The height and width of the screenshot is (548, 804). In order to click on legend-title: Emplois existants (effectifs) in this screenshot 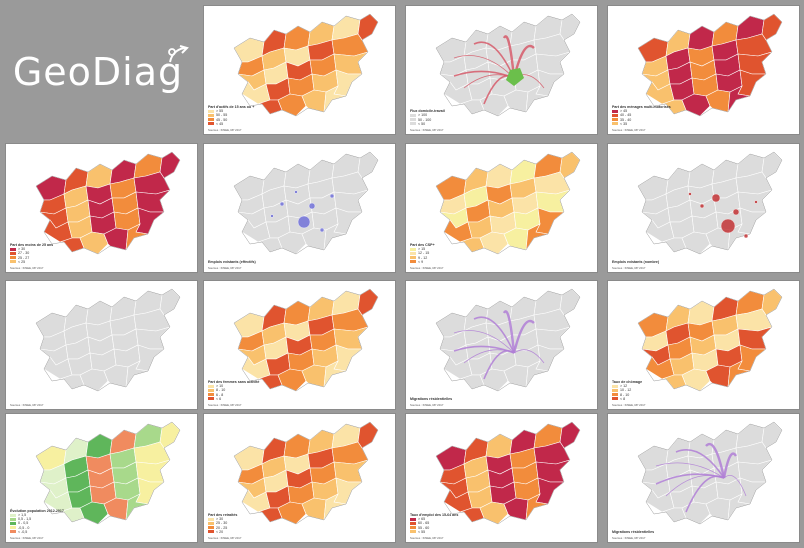, I will do `click(232, 261)`.